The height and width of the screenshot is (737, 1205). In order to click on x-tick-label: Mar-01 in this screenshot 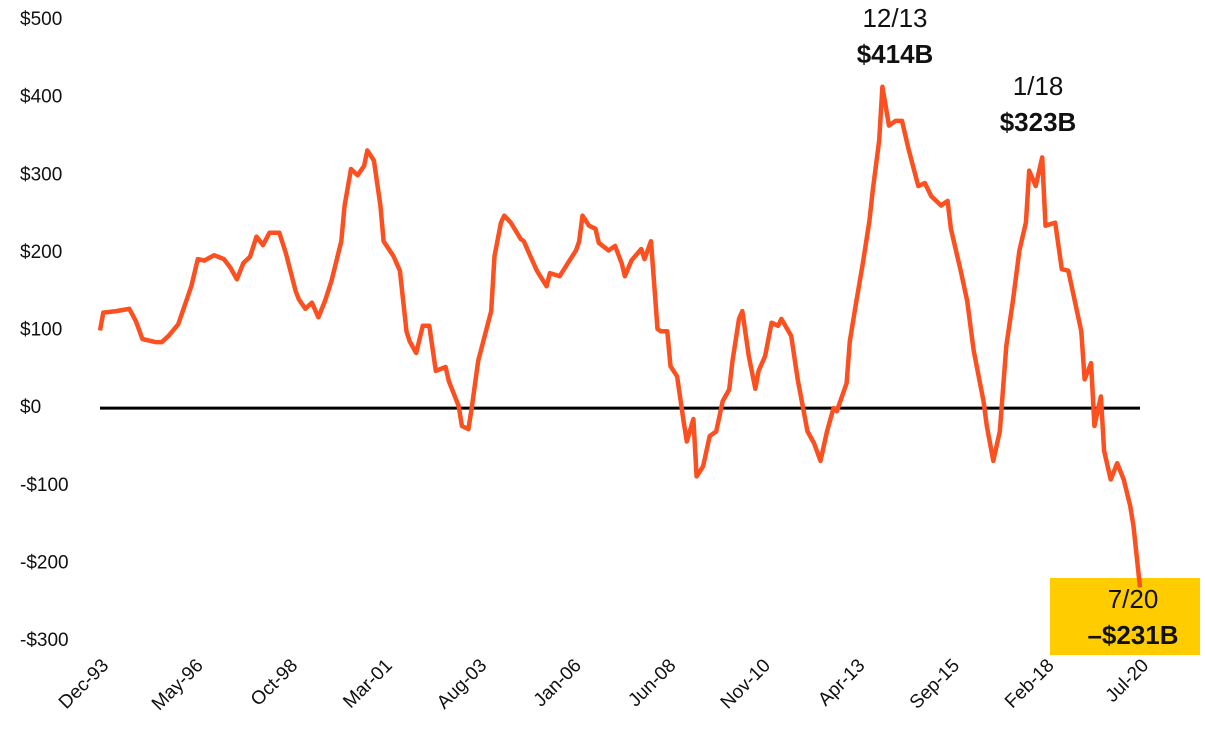, I will do `click(367, 683)`.